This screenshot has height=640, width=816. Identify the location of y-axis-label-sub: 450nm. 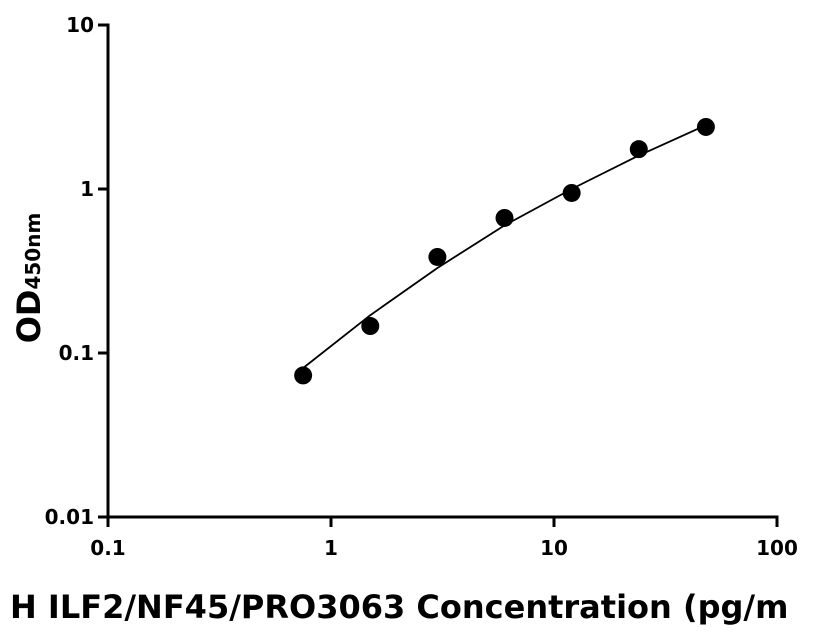
(33, 251).